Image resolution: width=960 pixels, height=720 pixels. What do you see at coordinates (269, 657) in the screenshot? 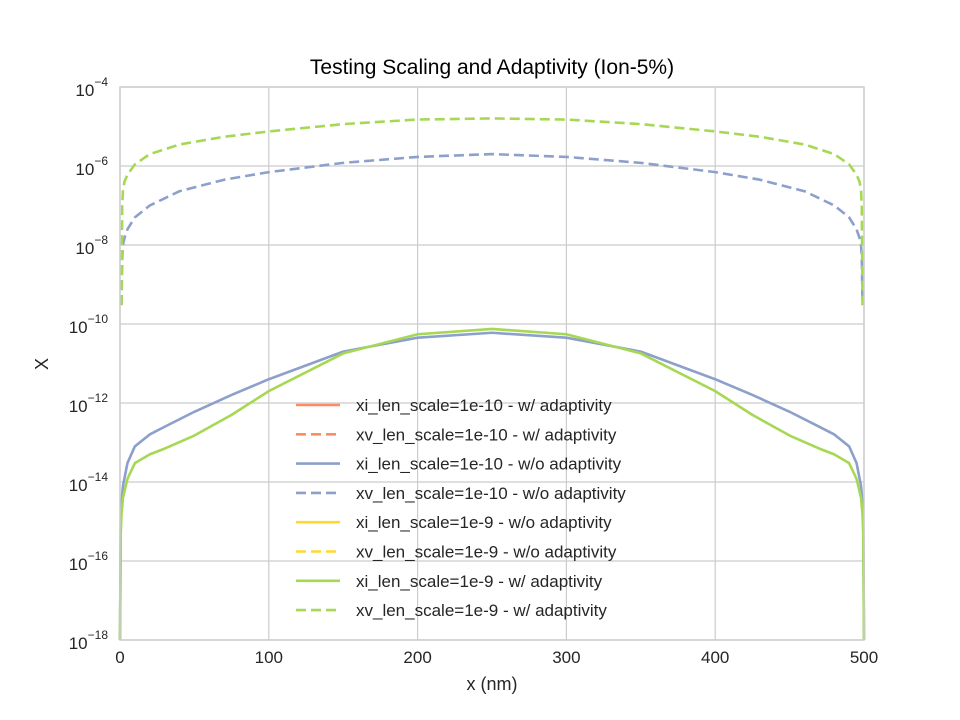
I see `x-tick-label: 100` at bounding box center [269, 657].